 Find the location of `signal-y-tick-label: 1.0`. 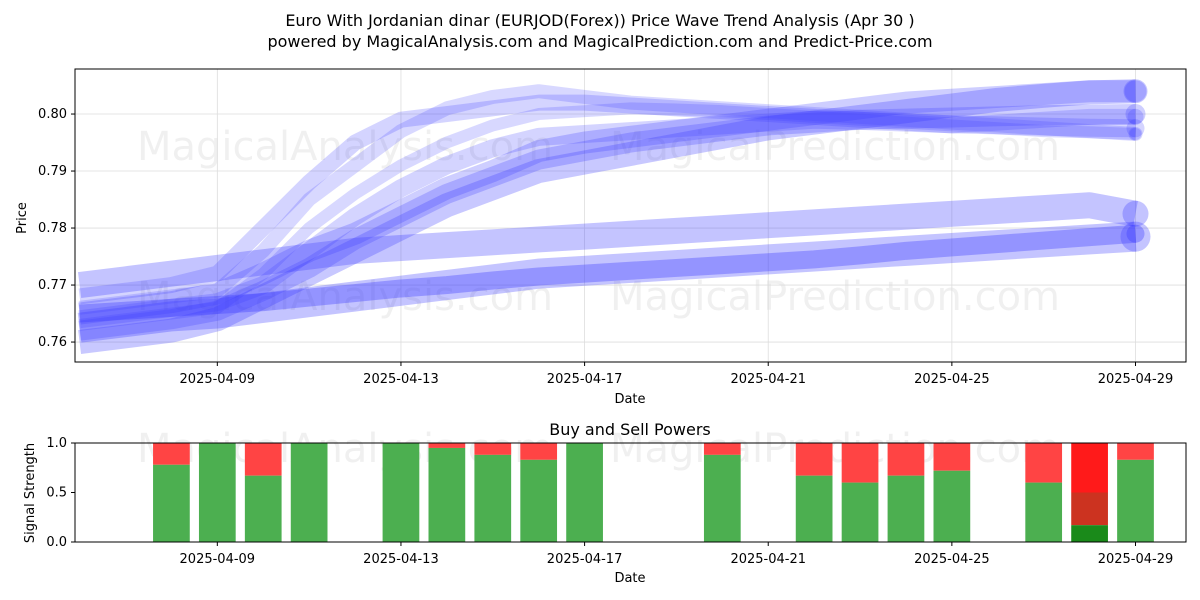

signal-y-tick-label: 1.0 is located at coordinates (56, 443).